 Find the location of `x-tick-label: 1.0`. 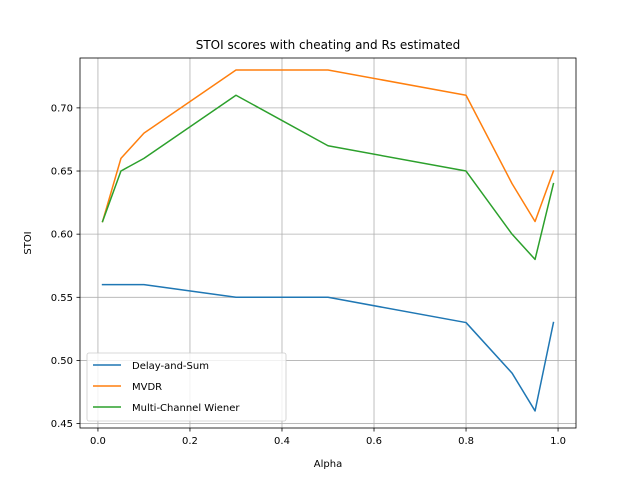

x-tick-label: 1.0 is located at coordinates (558, 441).